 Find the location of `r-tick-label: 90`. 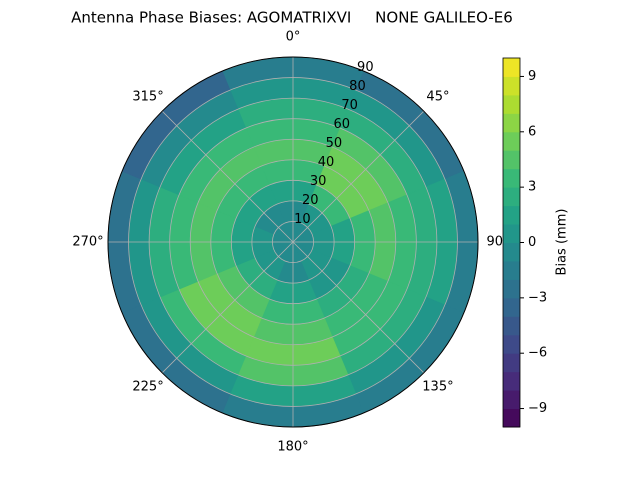

r-tick-label: 90 is located at coordinates (365, 67).